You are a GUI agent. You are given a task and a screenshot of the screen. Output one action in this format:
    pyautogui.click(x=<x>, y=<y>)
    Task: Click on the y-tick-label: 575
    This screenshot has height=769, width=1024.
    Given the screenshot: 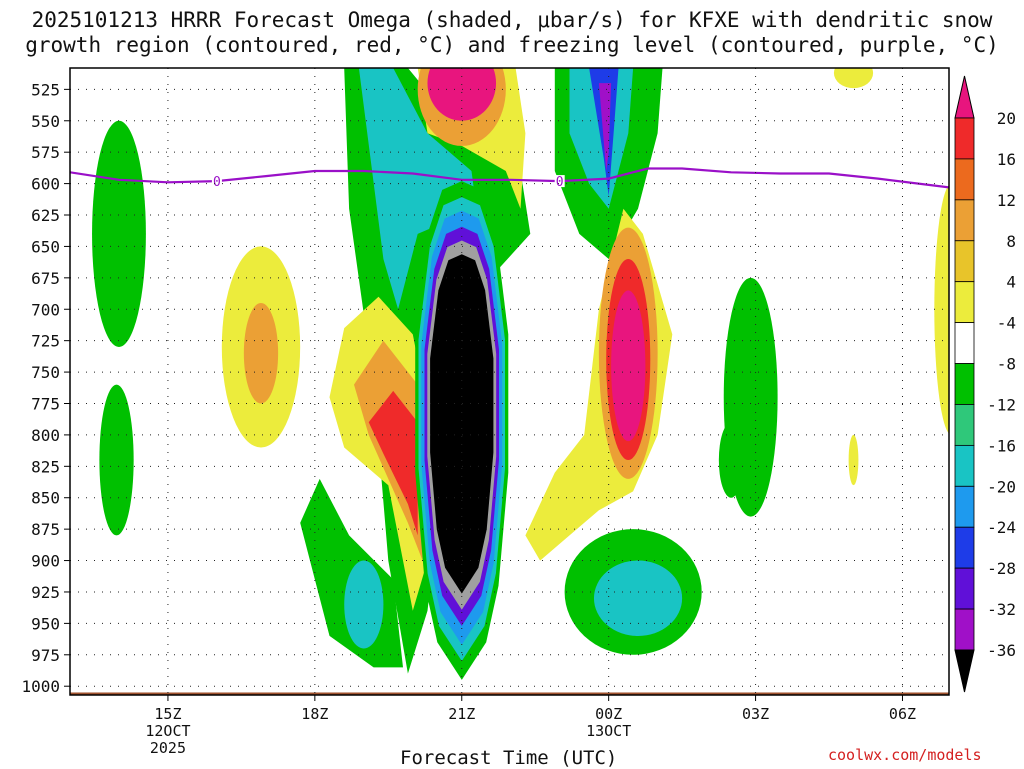 What is the action you would take?
    pyautogui.click(x=45, y=152)
    